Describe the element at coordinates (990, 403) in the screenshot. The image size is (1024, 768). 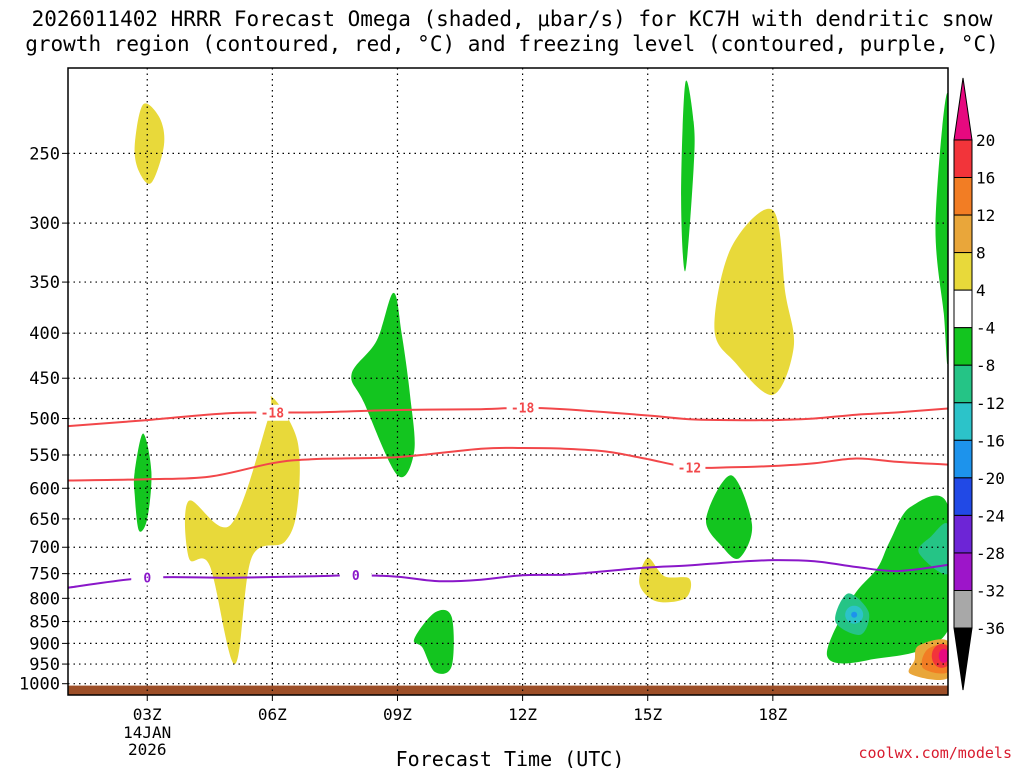
I see `colorbar-label-8: -12` at that location.